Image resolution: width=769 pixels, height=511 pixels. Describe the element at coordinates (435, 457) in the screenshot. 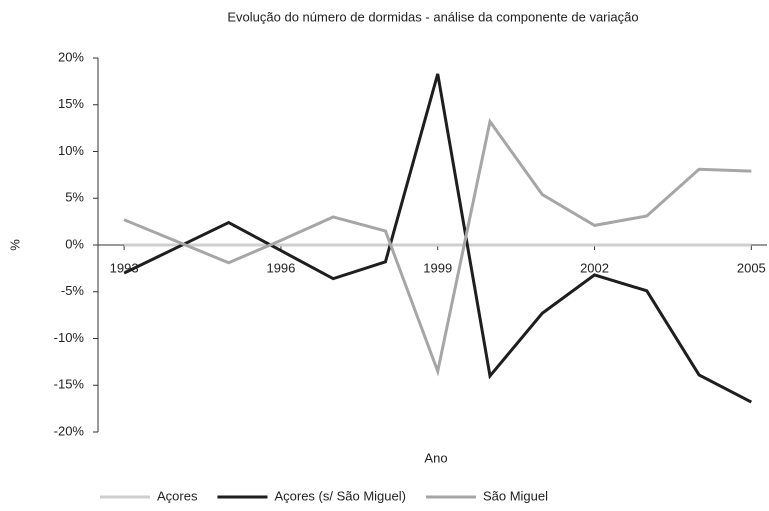

I see `x-axis-label: Ano` at that location.